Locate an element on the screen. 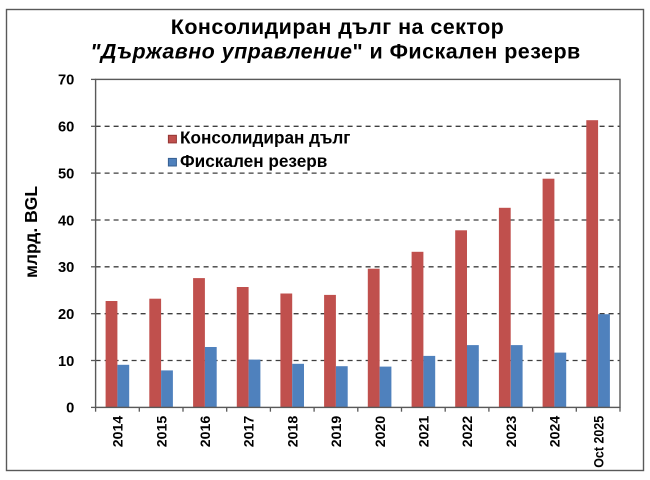 Image resolution: width=650 pixels, height=480 pixels. svg-text: 2020 is located at coordinates (380, 432).